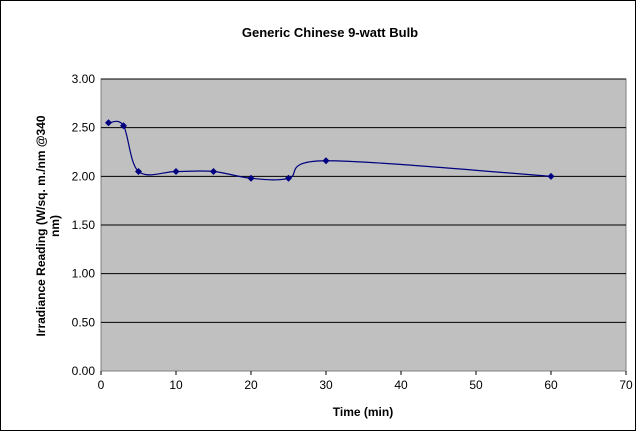 The width and height of the screenshot is (636, 431). I want to click on x-tick-label: 40, so click(401, 385).